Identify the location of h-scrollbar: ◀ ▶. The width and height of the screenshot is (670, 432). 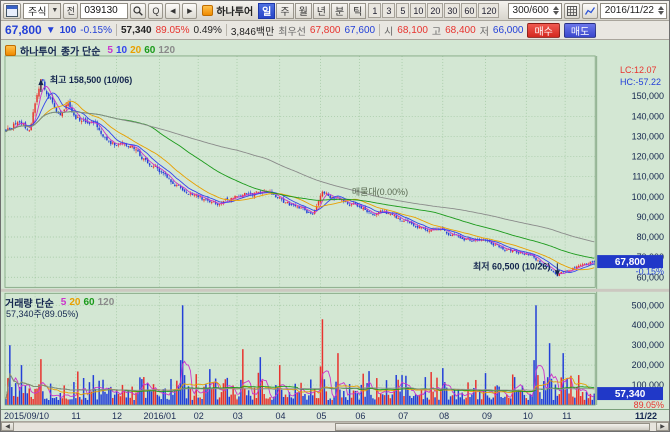
(335, 426).